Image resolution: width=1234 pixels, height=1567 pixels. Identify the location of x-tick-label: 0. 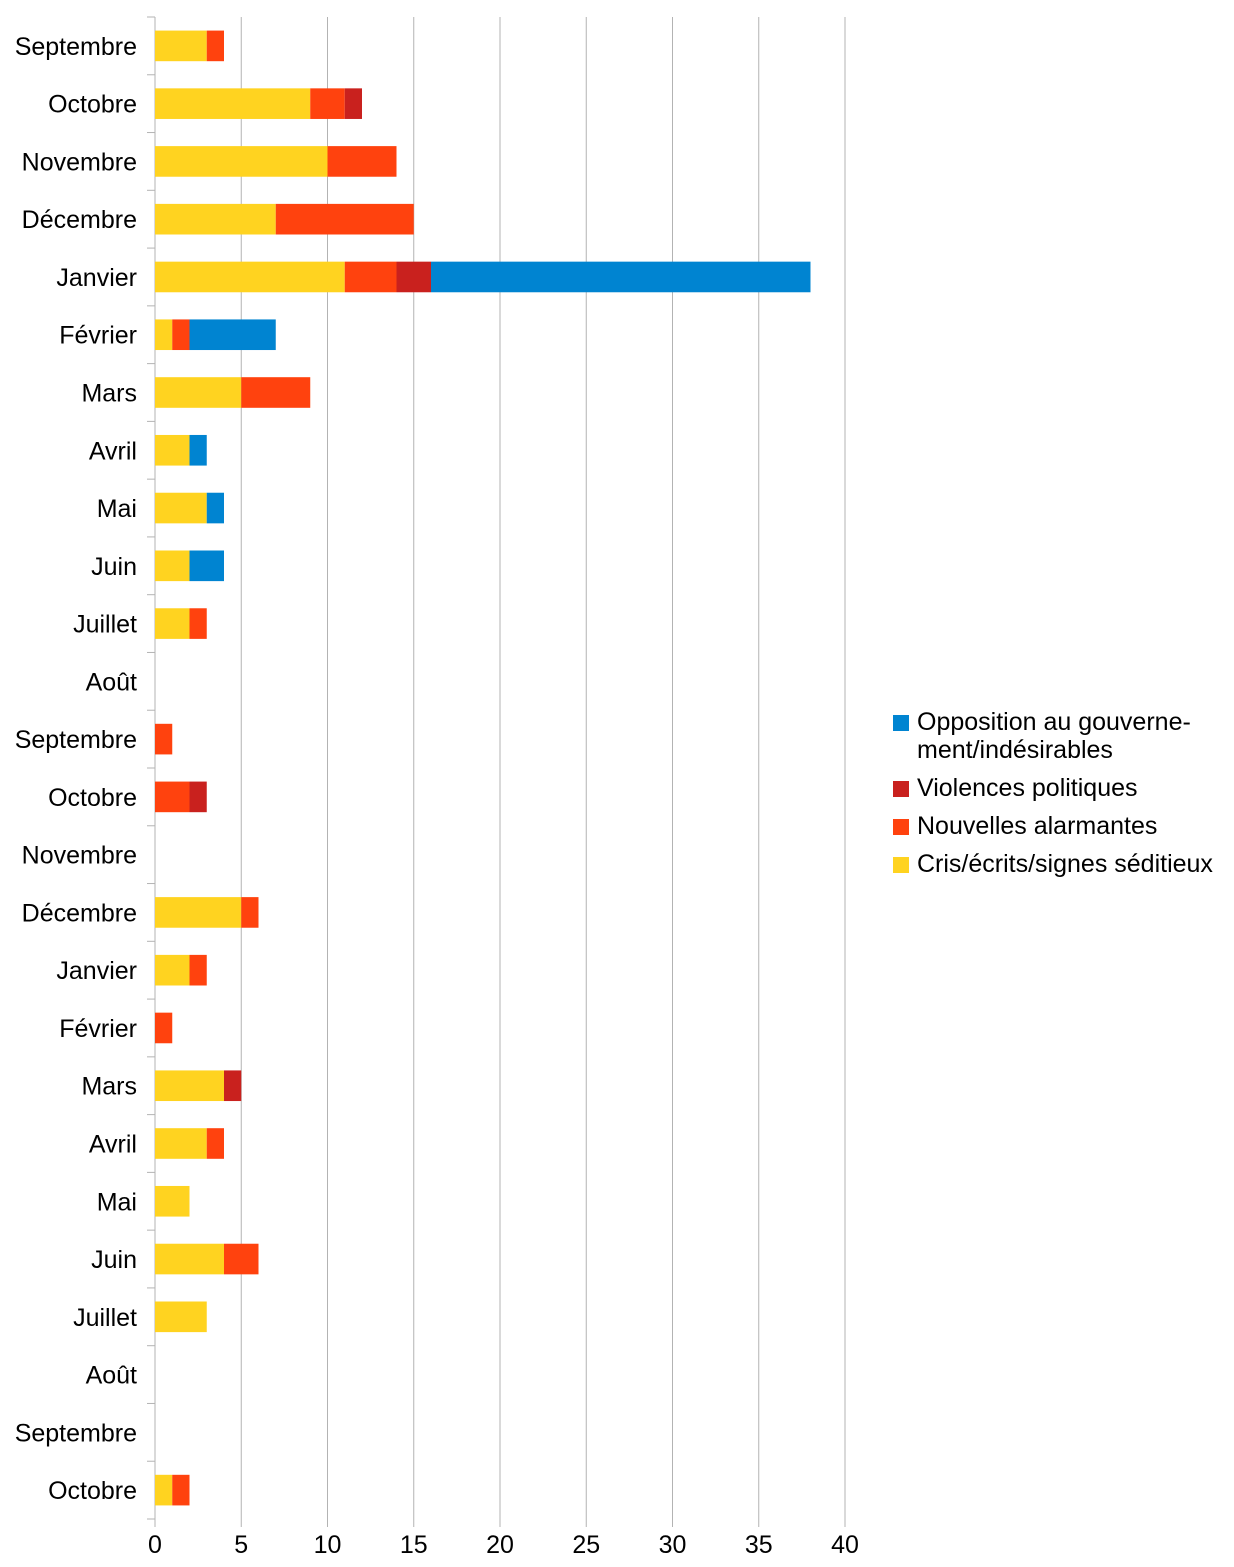
(155, 1545).